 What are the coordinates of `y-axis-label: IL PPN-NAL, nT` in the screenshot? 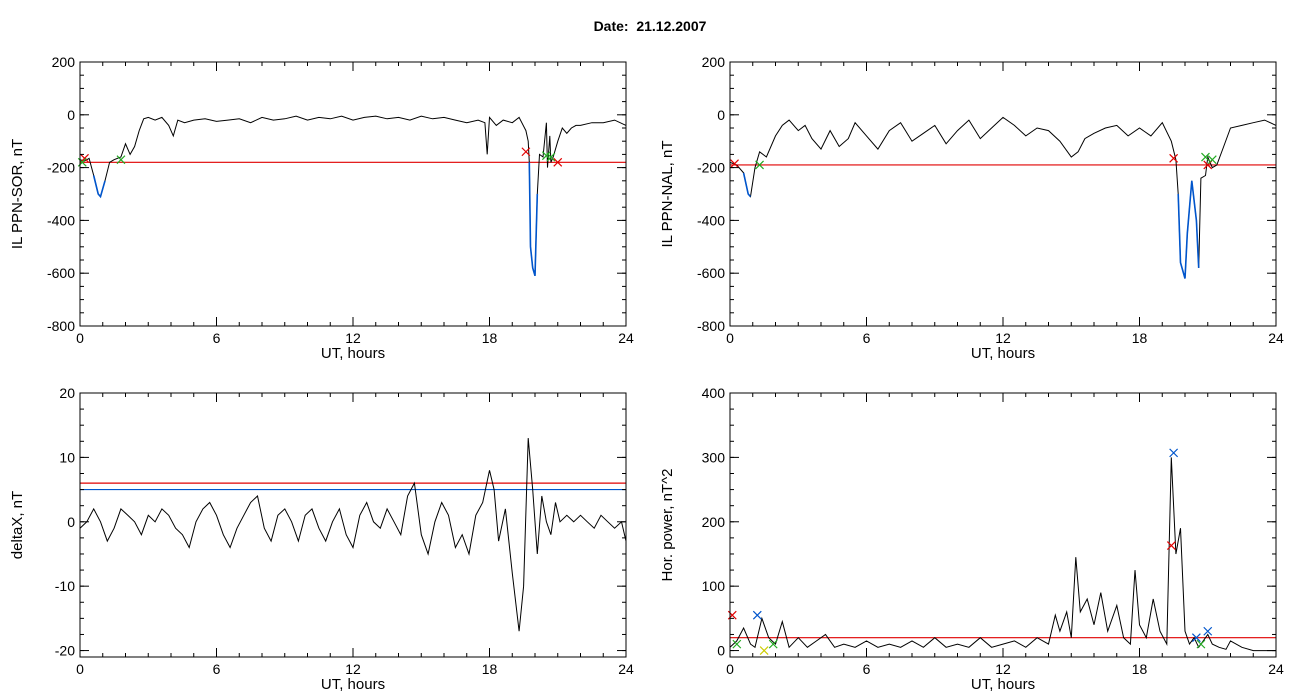 It's located at (667, 194).